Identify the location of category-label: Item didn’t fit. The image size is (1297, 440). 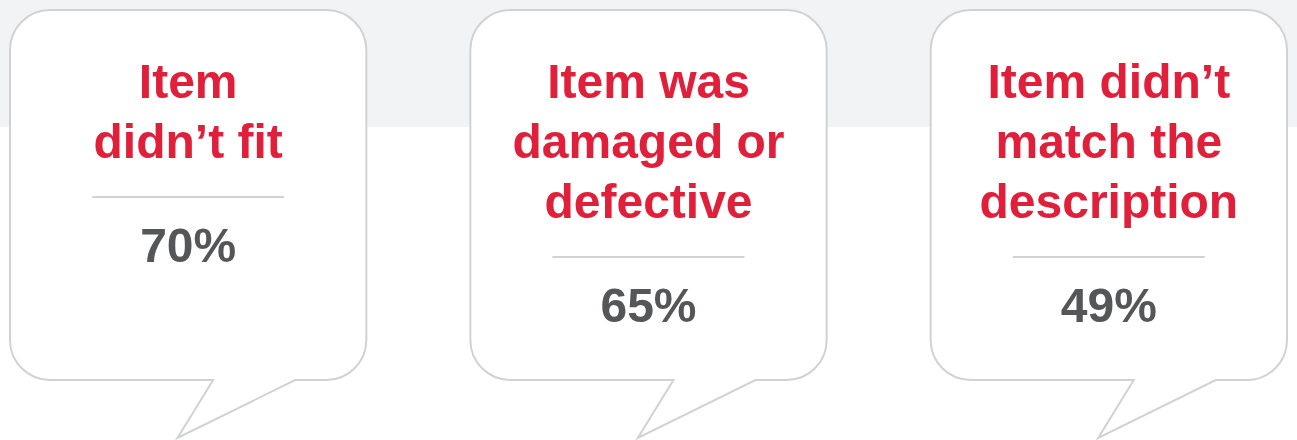
(188, 112).